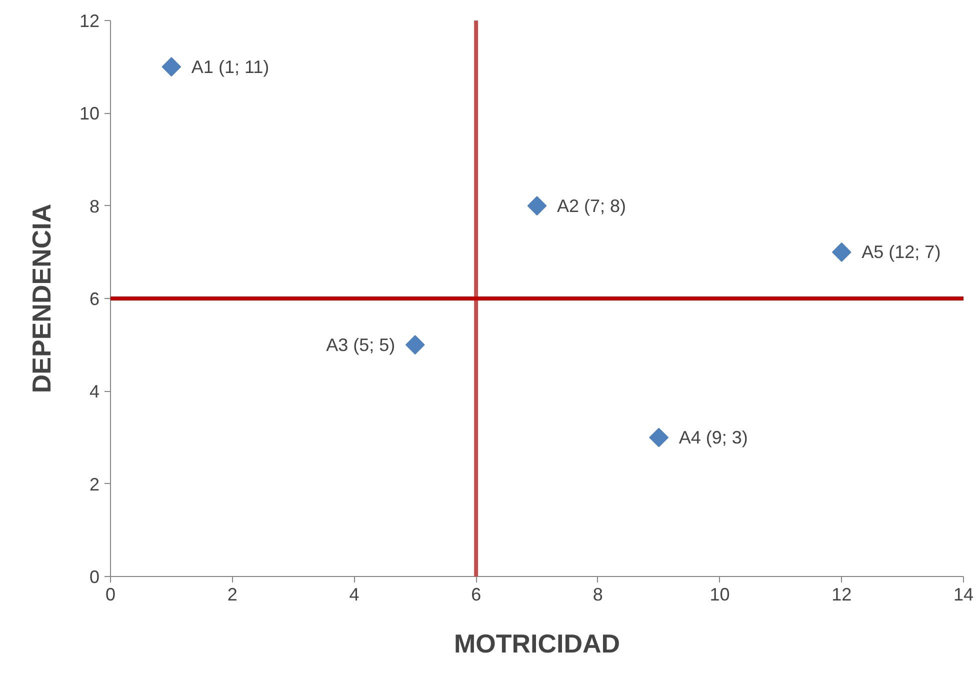  Describe the element at coordinates (89, 21) in the screenshot. I see `y-tick-label: 12` at that location.